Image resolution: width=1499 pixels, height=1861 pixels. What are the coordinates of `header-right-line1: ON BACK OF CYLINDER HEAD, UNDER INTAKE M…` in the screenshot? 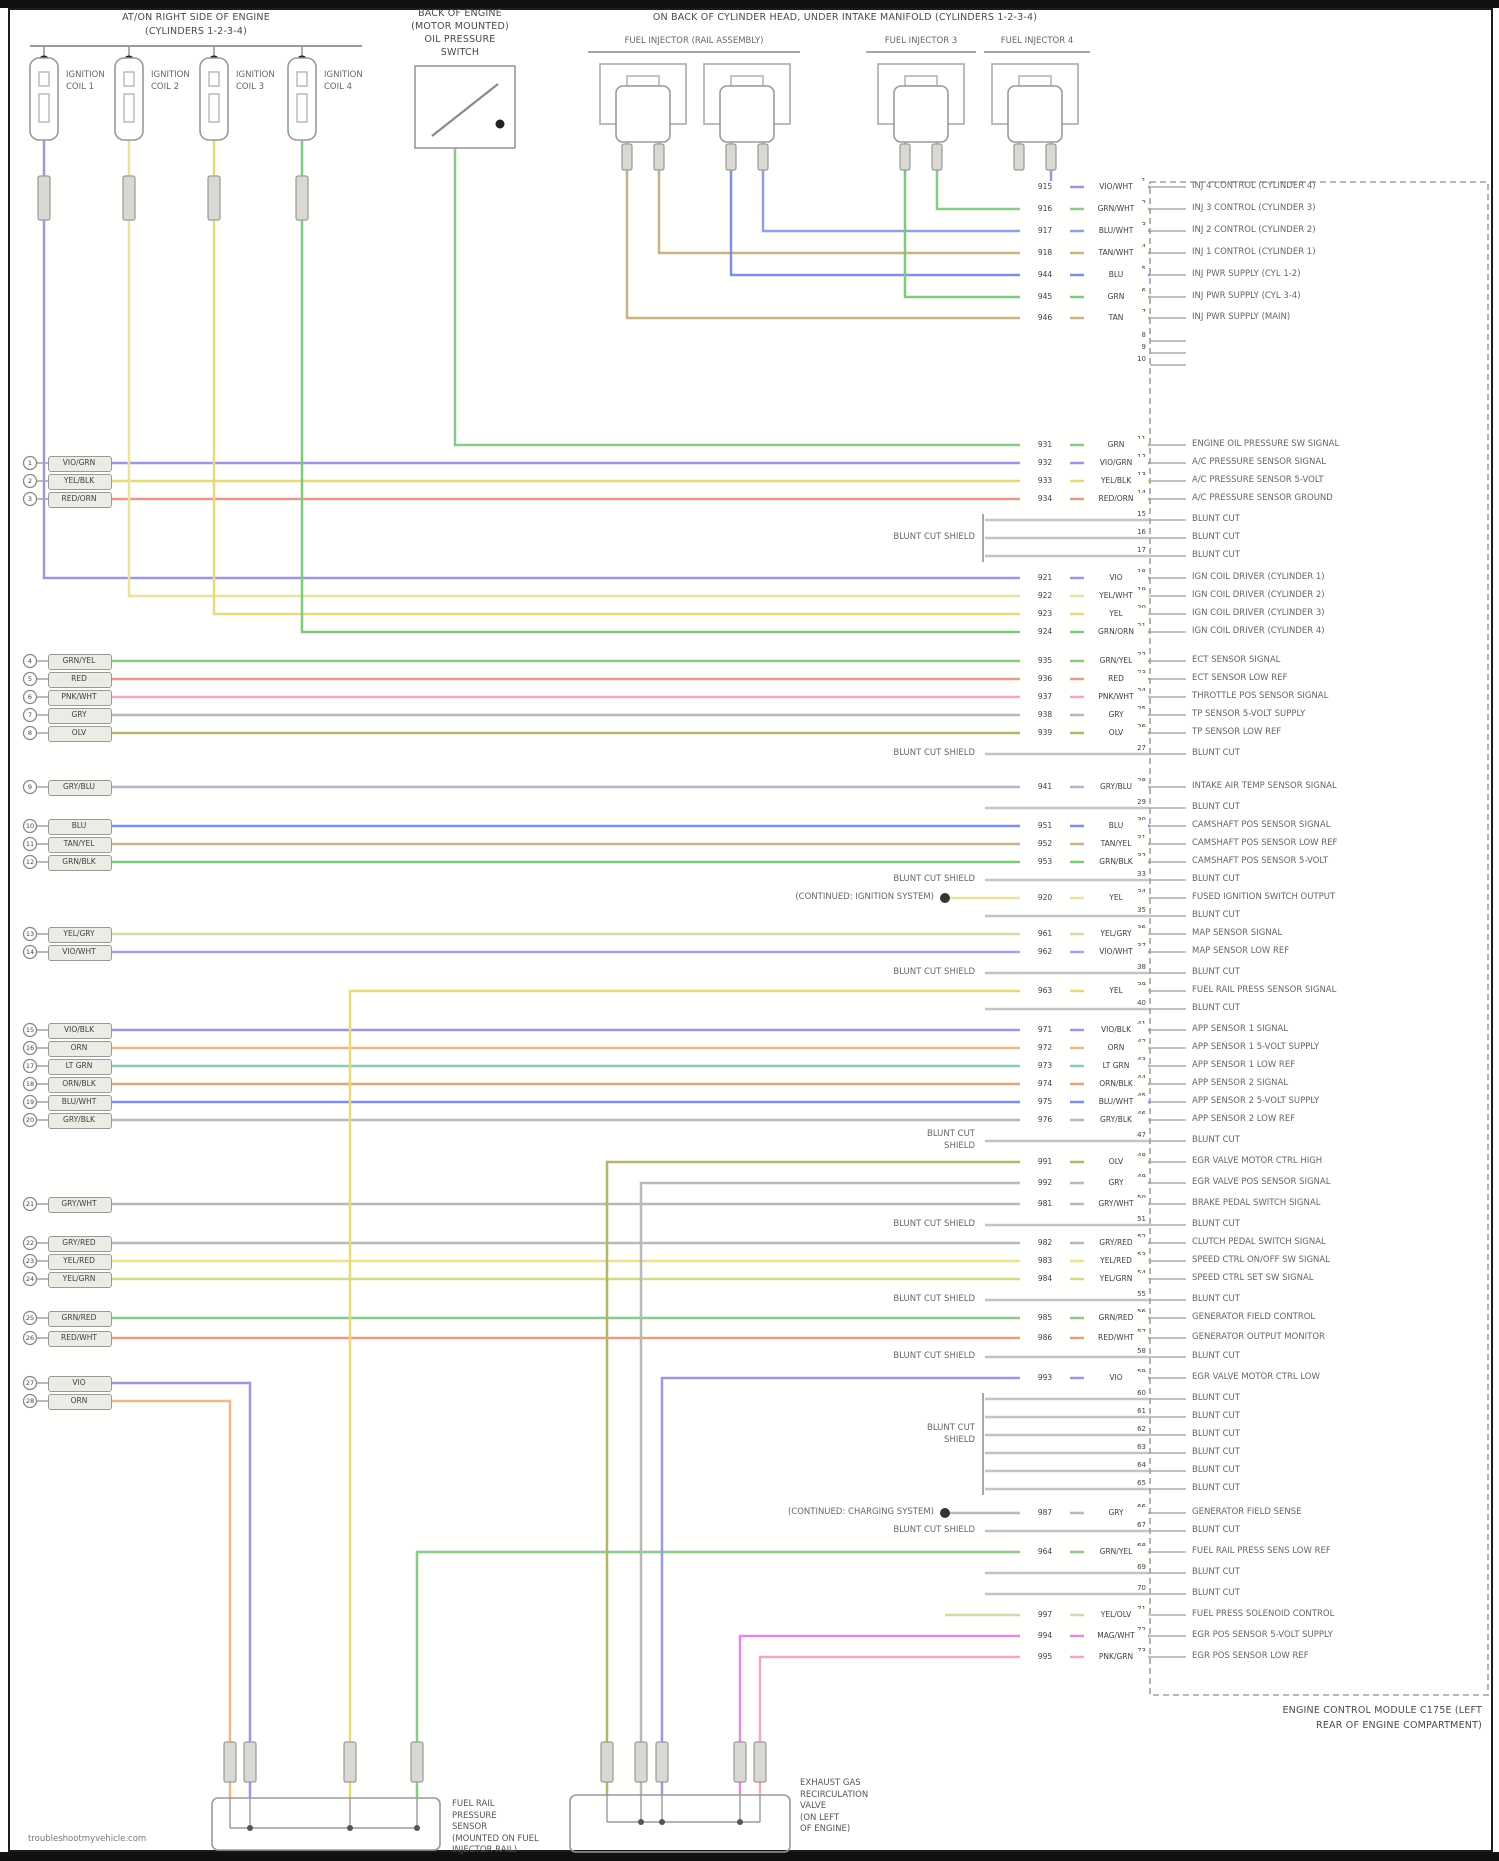 It's located at (845, 17).